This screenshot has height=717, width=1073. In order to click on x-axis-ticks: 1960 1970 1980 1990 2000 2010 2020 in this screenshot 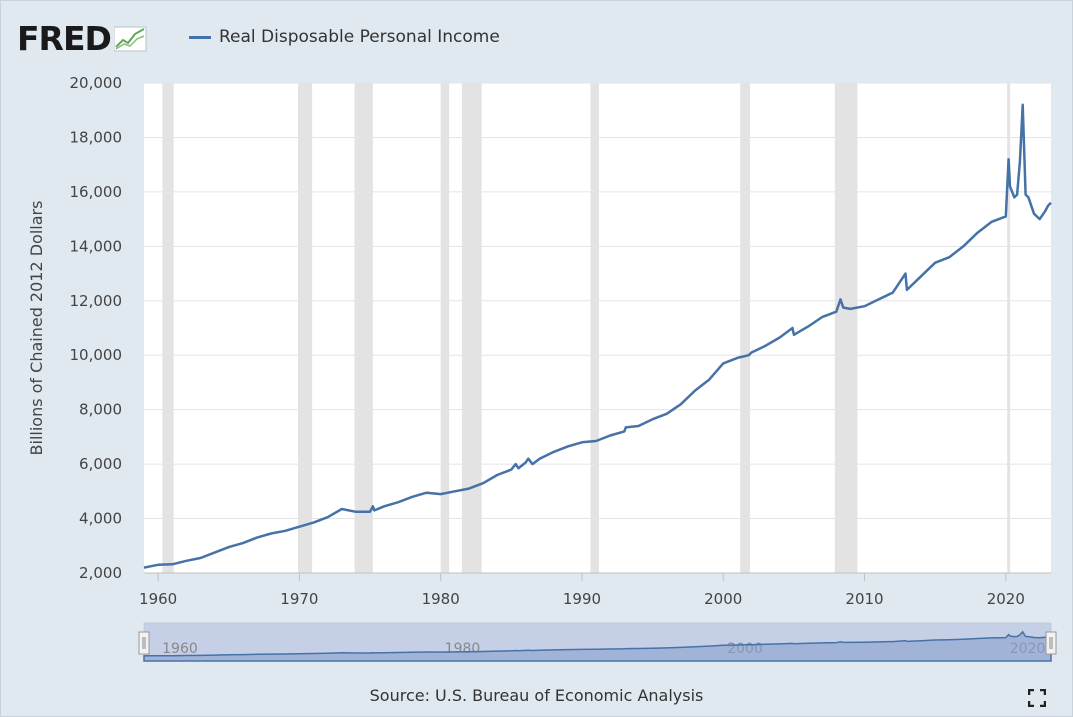, I will do `click(582, 590)`.